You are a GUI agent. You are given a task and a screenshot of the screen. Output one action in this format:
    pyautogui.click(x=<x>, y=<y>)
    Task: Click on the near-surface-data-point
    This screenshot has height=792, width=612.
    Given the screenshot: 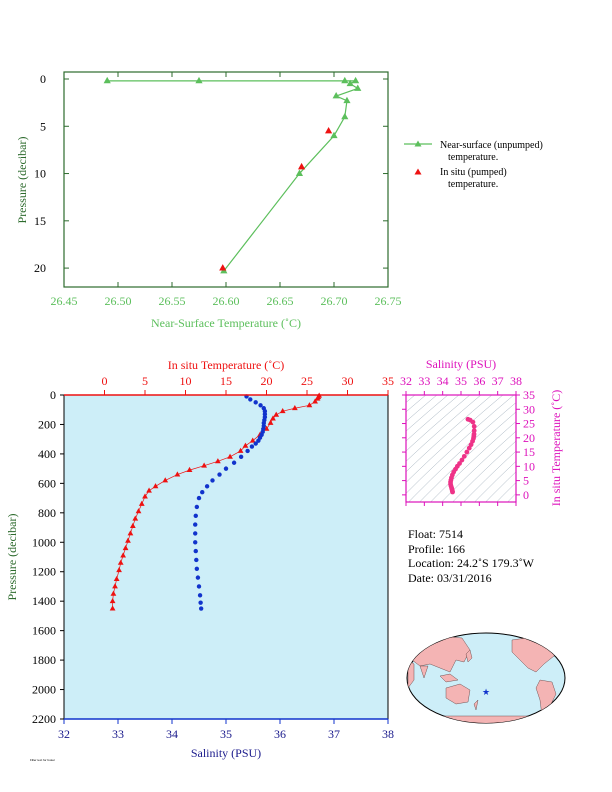 What is the action you would take?
    pyautogui.click(x=107, y=80)
    